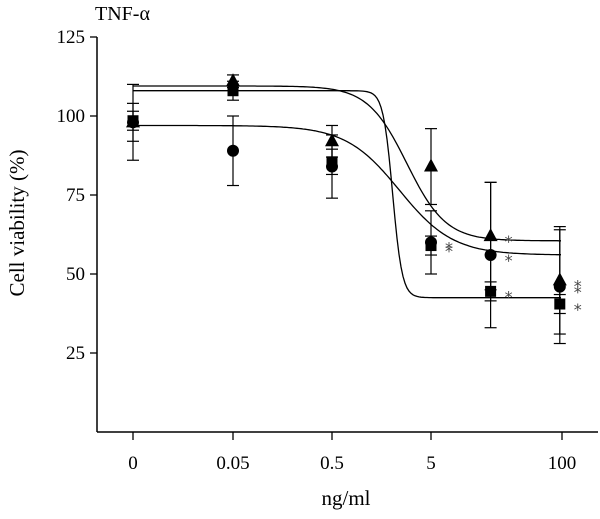 Image resolution: width=600 pixels, height=519 pixels. What do you see at coordinates (232, 463) in the screenshot?
I see `x-tick-label: 0.05` at bounding box center [232, 463].